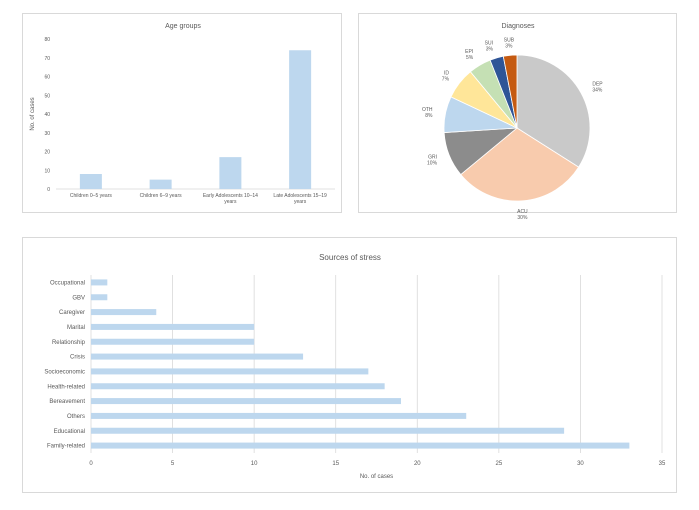  Describe the element at coordinates (597, 85) in the screenshot. I see `slice-label: DEP` at that location.